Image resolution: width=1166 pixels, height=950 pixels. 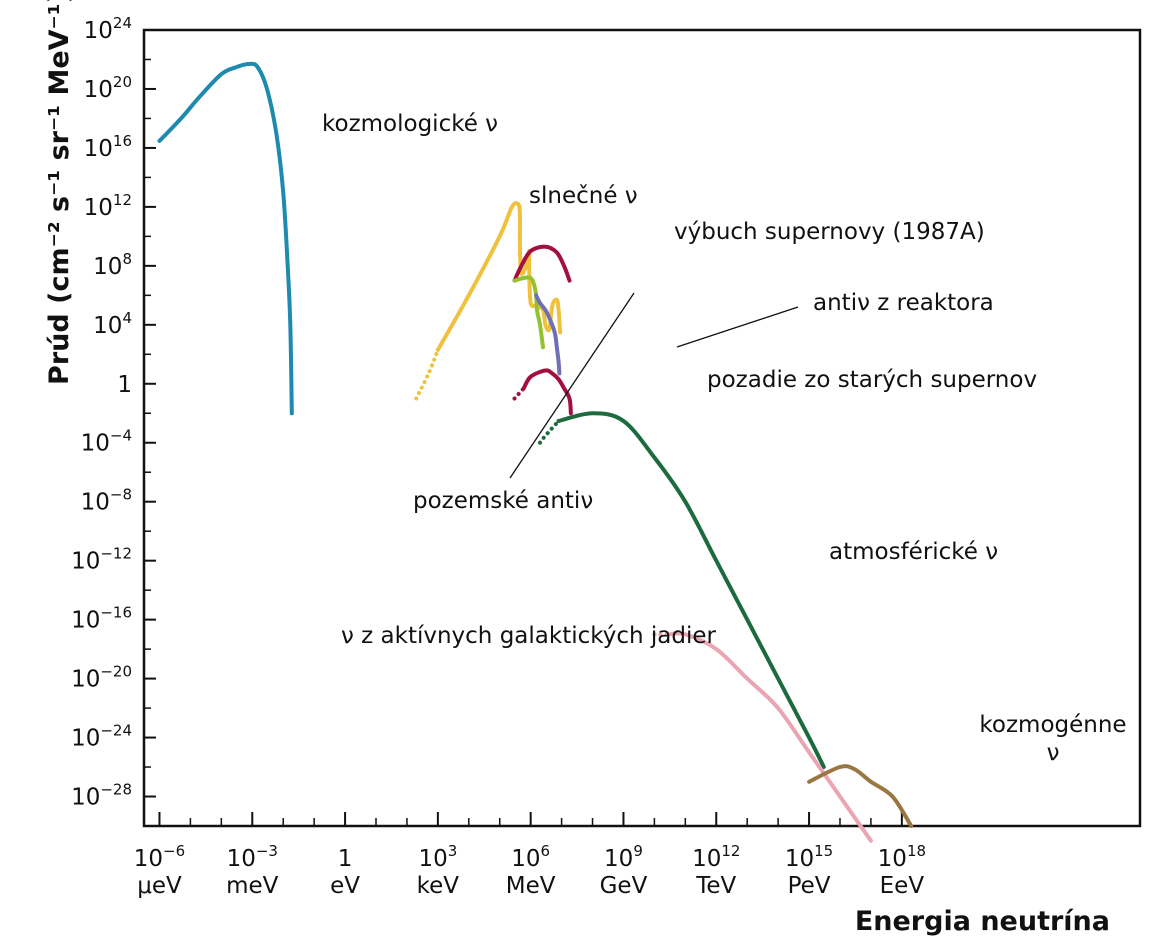 What do you see at coordinates (101, 796) in the screenshot?
I see `y-tick-label: 10⁻²⁸` at bounding box center [101, 796].